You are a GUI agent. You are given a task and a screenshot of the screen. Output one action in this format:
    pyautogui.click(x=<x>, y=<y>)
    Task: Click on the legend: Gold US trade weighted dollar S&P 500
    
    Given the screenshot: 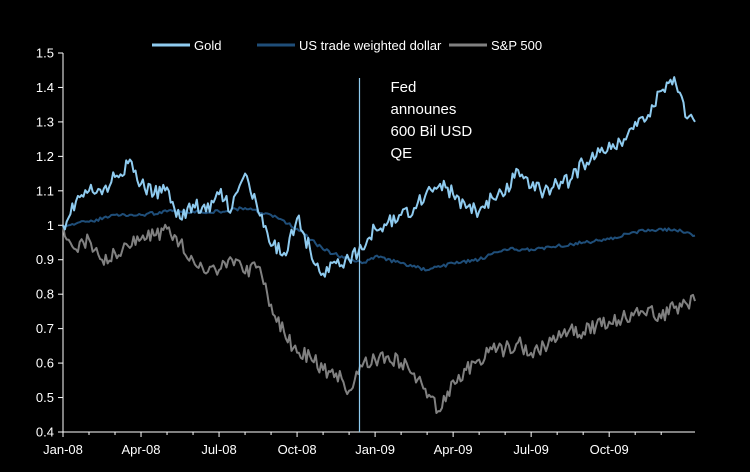 What is the action you would take?
    pyautogui.click(x=347, y=45)
    